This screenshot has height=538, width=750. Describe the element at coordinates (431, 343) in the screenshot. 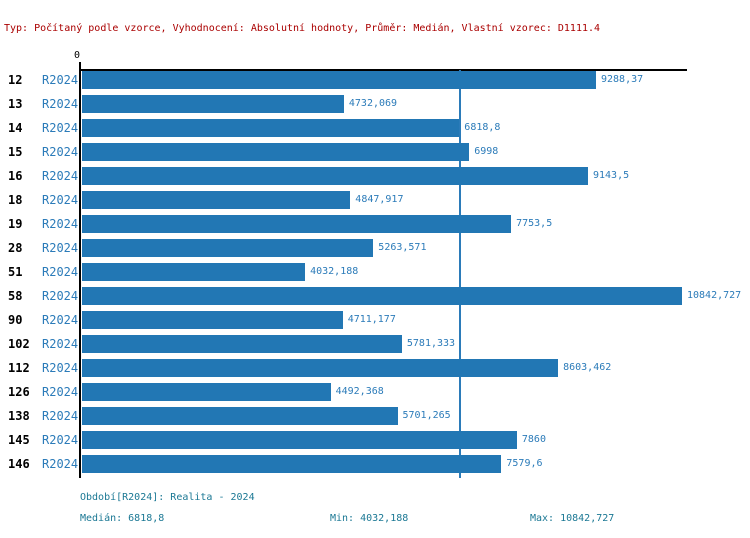

I see `bar-value-label: 5781,333` at that location.